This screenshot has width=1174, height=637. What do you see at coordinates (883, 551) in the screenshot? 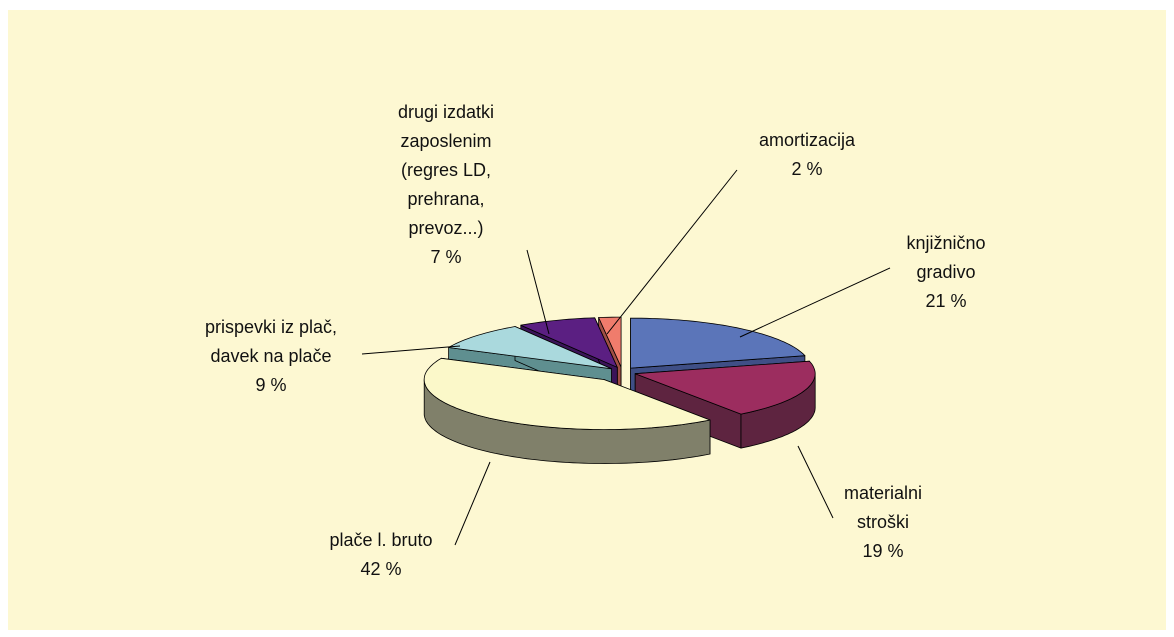
I see `value-label: 19 %` at bounding box center [883, 551].